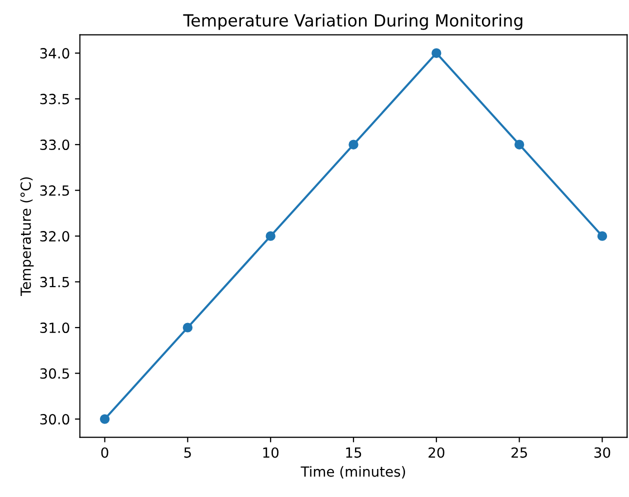 Image resolution: width=629 pixels, height=497 pixels. Describe the element at coordinates (353, 472) in the screenshot. I see `x-axis-title: Time (minutes)` at that location.